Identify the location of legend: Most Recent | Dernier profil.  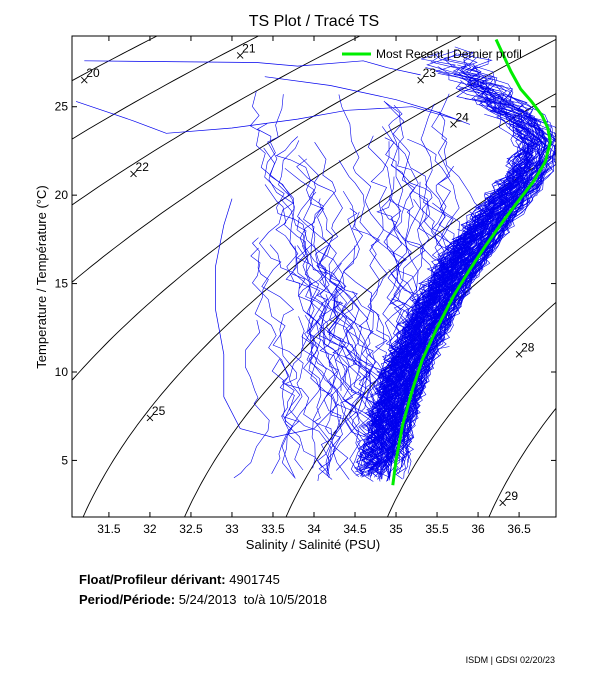
(432, 54).